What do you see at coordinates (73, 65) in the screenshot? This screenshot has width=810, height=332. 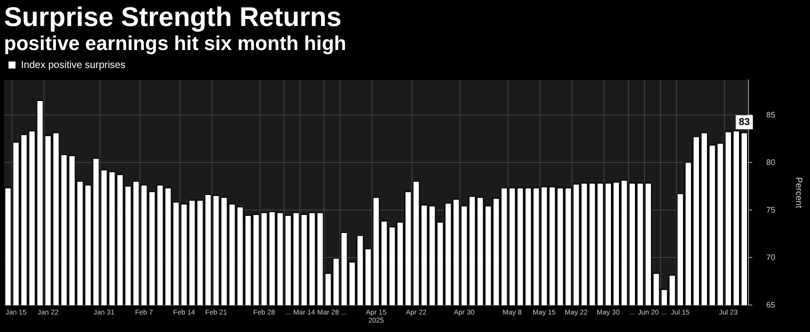 I see `legend-label: Index positive surprises` at bounding box center [73, 65].